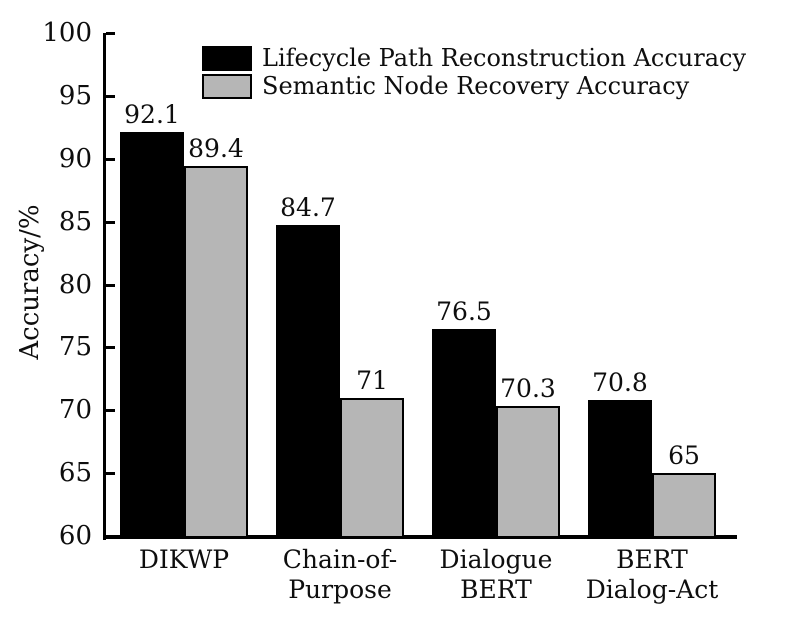  Describe the element at coordinates (620, 383) in the screenshot. I see `bar-value-label: 70.8` at that location.